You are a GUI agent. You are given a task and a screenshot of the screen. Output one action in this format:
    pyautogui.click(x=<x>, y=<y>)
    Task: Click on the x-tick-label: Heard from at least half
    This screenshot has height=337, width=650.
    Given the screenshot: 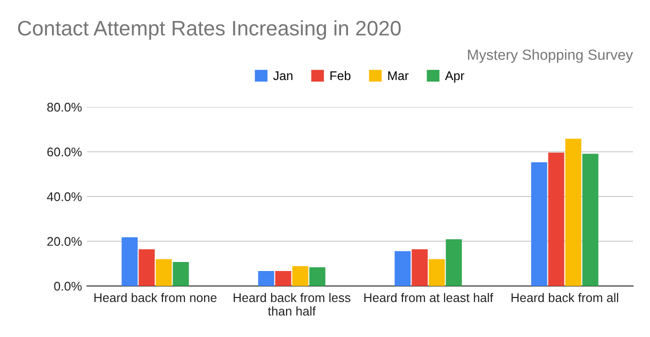 What is the action you would take?
    pyautogui.click(x=429, y=297)
    